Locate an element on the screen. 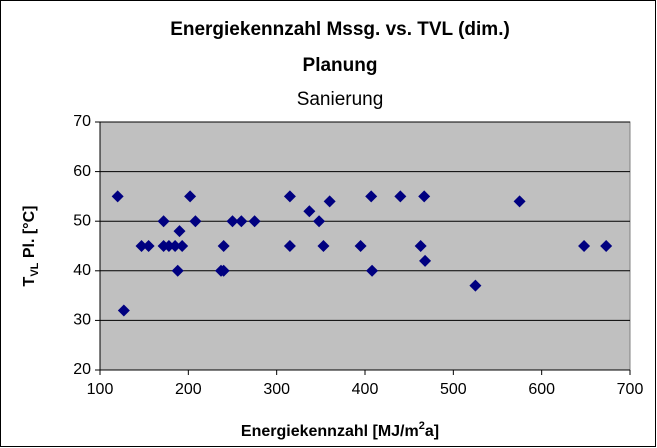 Image resolution: width=657 pixels, height=448 pixels. y-tick-label: 30 is located at coordinates (82, 320).